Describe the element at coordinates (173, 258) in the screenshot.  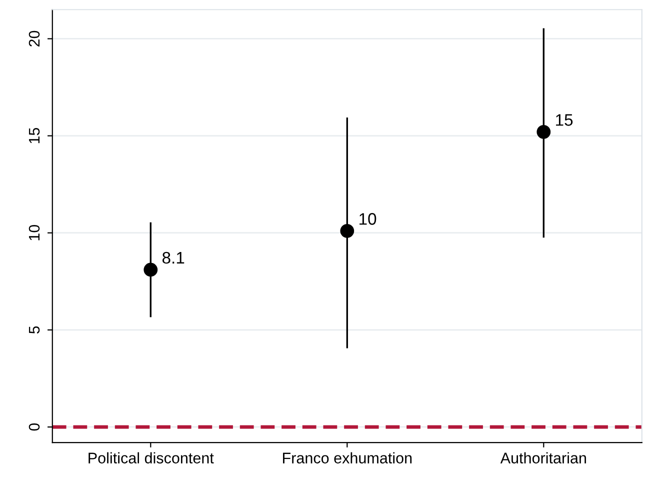
I see `data-label: 8.1` at that location.